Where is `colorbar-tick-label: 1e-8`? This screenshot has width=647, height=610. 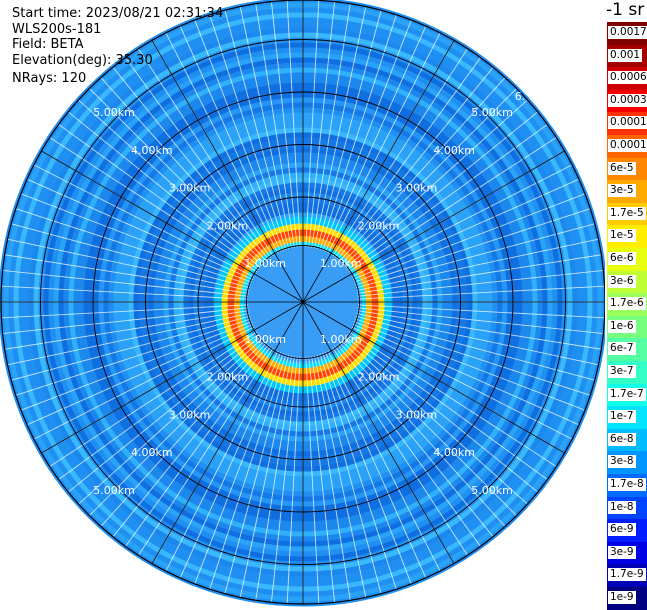
colorbar-tick-label: 1e-8 is located at coordinates (622, 507).